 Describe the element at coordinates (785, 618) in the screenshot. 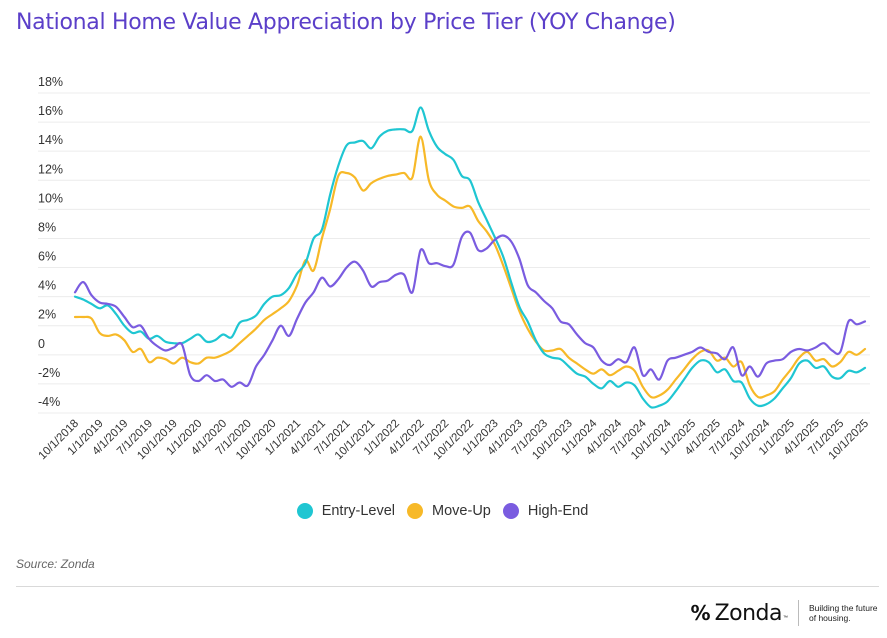

I see `trademark-symbol: ™` at that location.